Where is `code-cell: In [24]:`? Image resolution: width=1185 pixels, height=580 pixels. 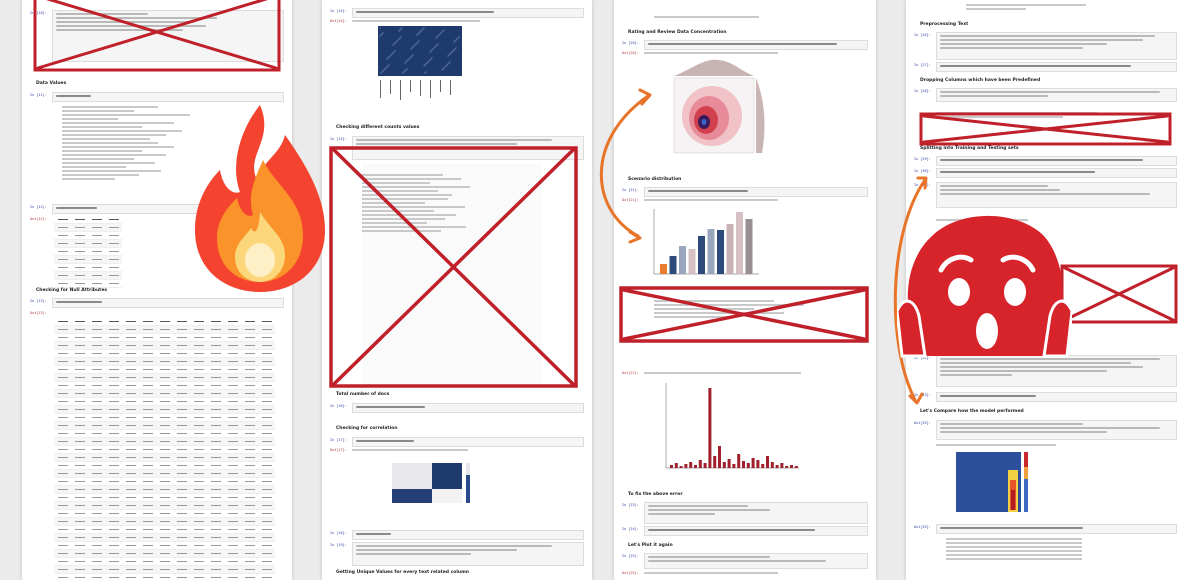 code-cell: In [24]: is located at coordinates (745, 531).